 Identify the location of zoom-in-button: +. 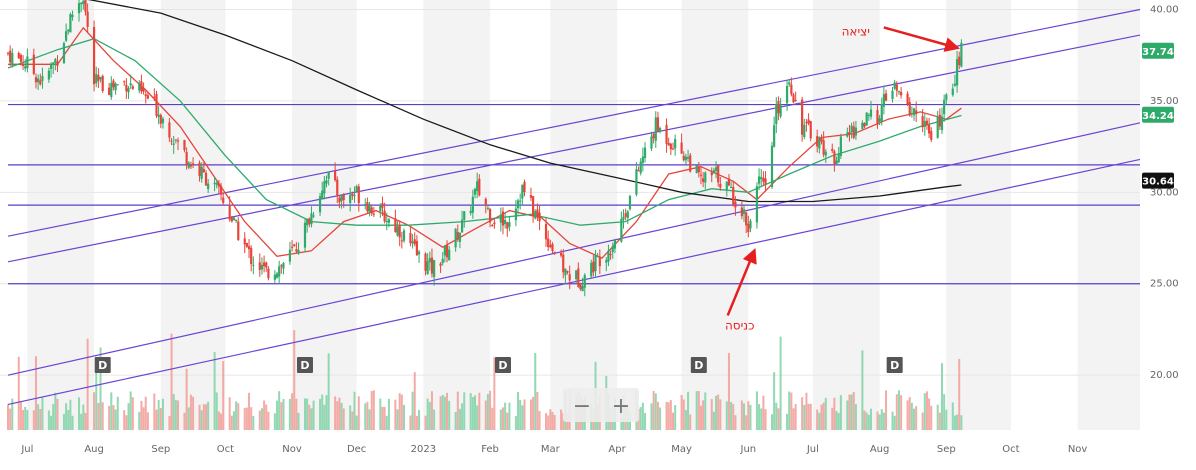
(621, 405).